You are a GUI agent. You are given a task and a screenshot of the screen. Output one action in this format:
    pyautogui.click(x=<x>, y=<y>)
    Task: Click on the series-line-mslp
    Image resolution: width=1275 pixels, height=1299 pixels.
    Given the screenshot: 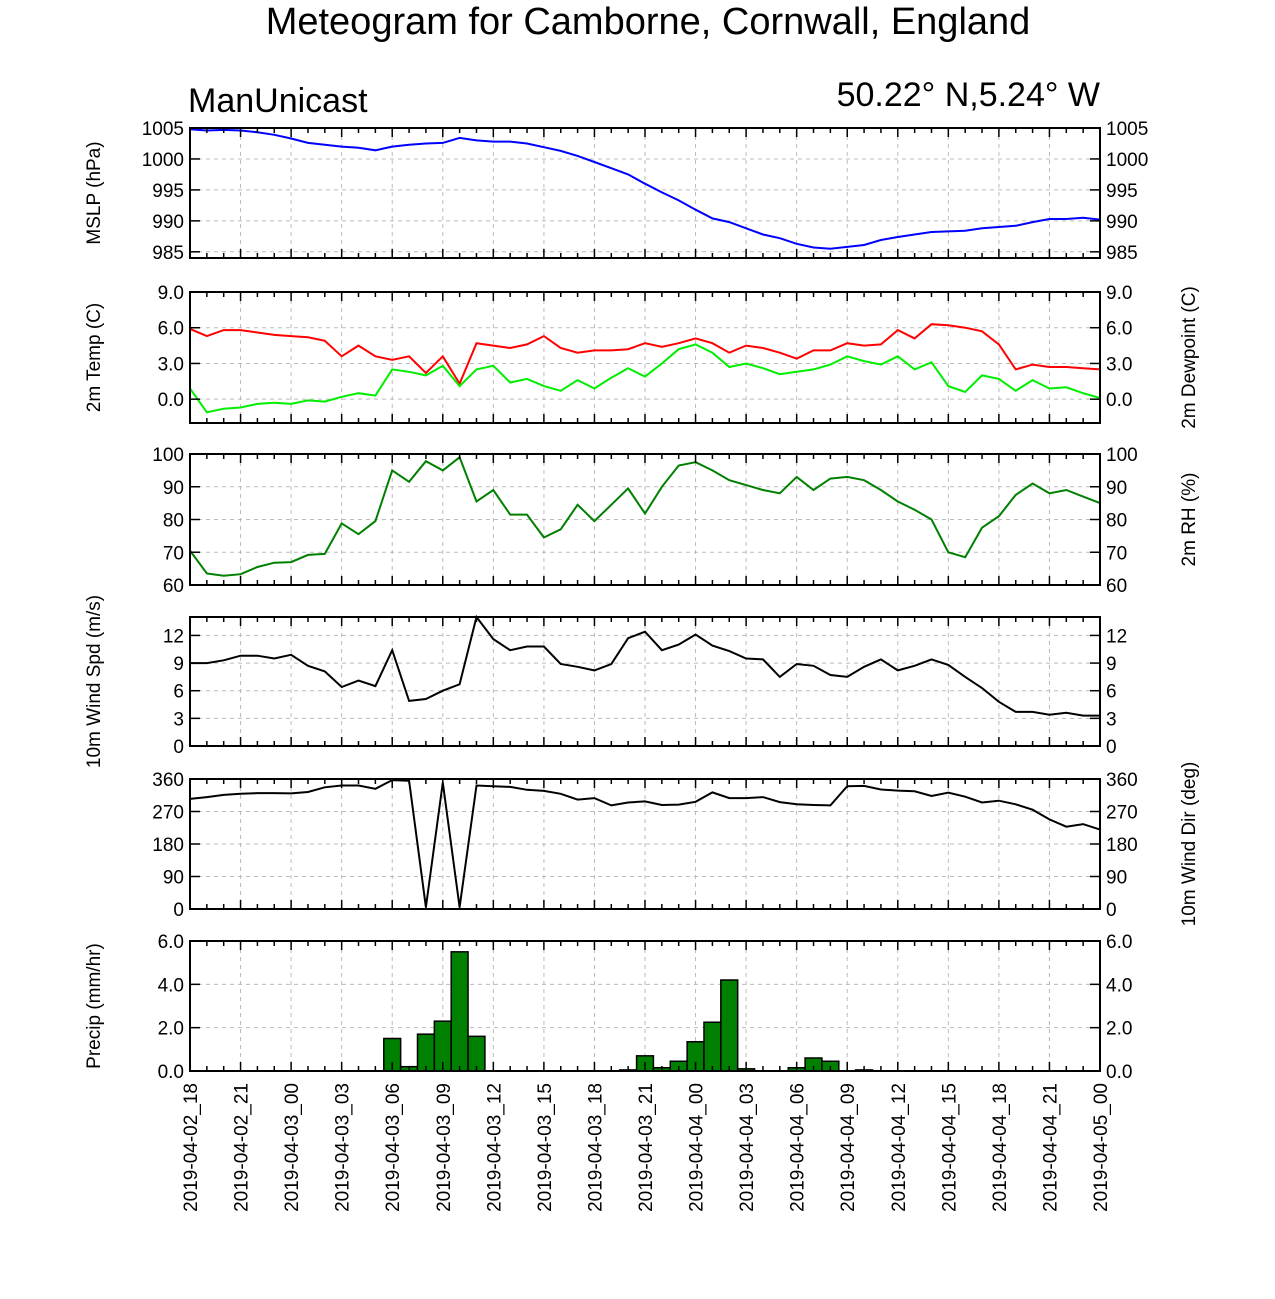 What is the action you would take?
    pyautogui.click(x=645, y=189)
    